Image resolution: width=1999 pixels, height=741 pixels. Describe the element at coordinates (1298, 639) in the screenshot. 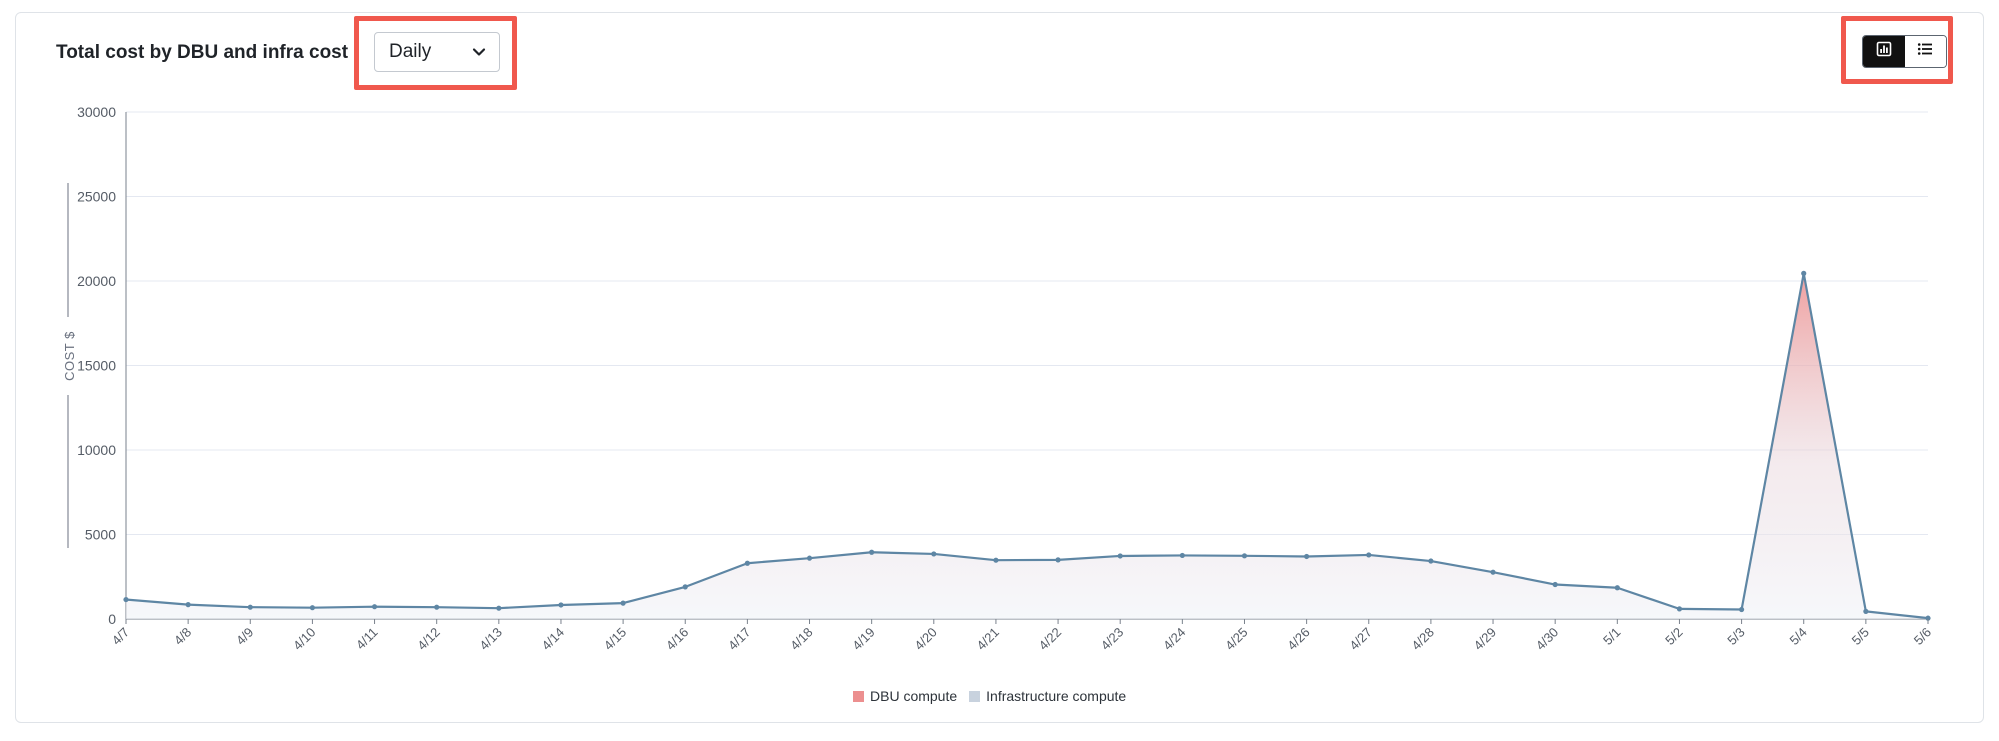

I see `x-tick-label: 4/26` at that location.